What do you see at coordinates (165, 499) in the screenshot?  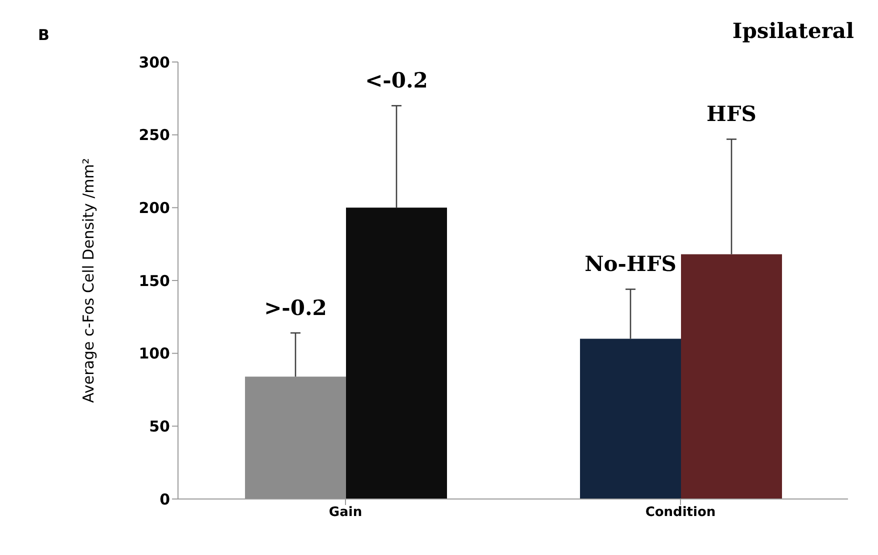 I see `y-tick-label: 0` at bounding box center [165, 499].